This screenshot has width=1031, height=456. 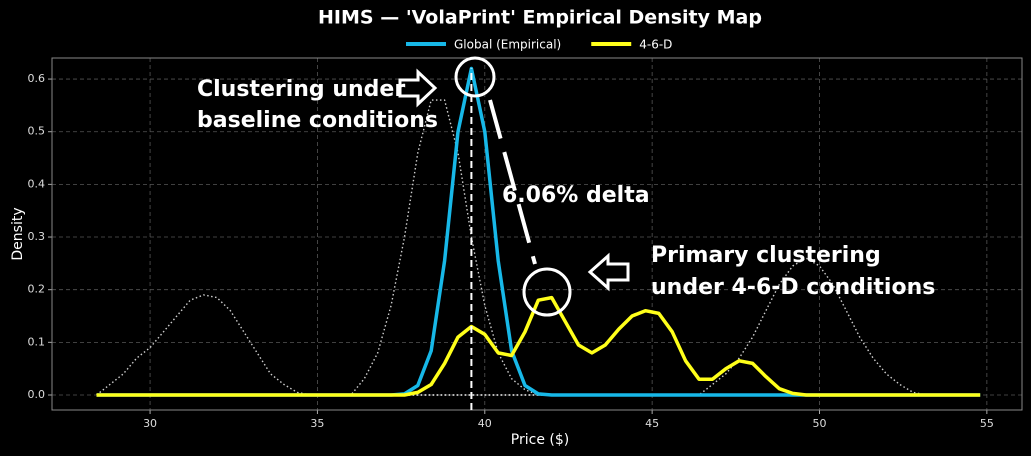 I want to click on y-tick-label: 0.3, so click(x=37, y=236).